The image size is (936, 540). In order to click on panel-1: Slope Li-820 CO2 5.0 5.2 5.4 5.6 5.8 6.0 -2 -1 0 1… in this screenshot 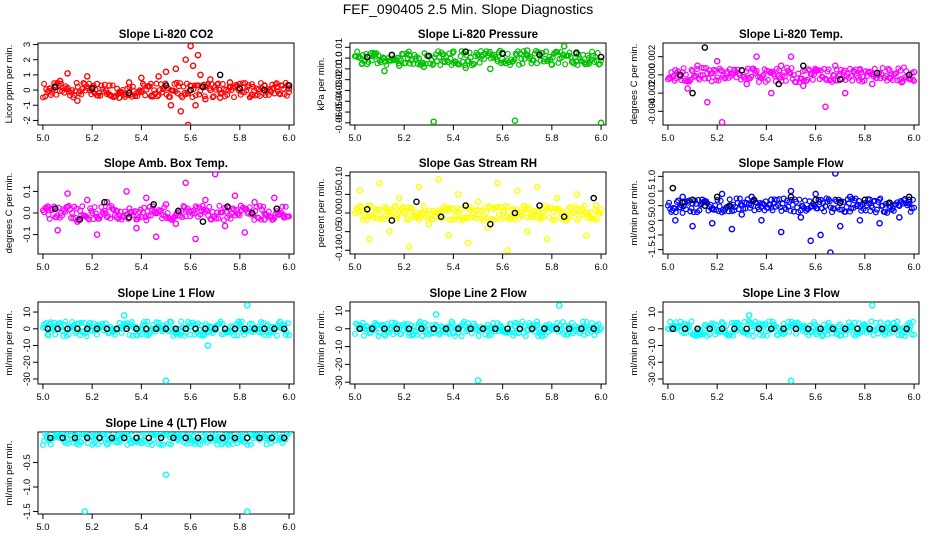, I will do `click(150, 86)`.